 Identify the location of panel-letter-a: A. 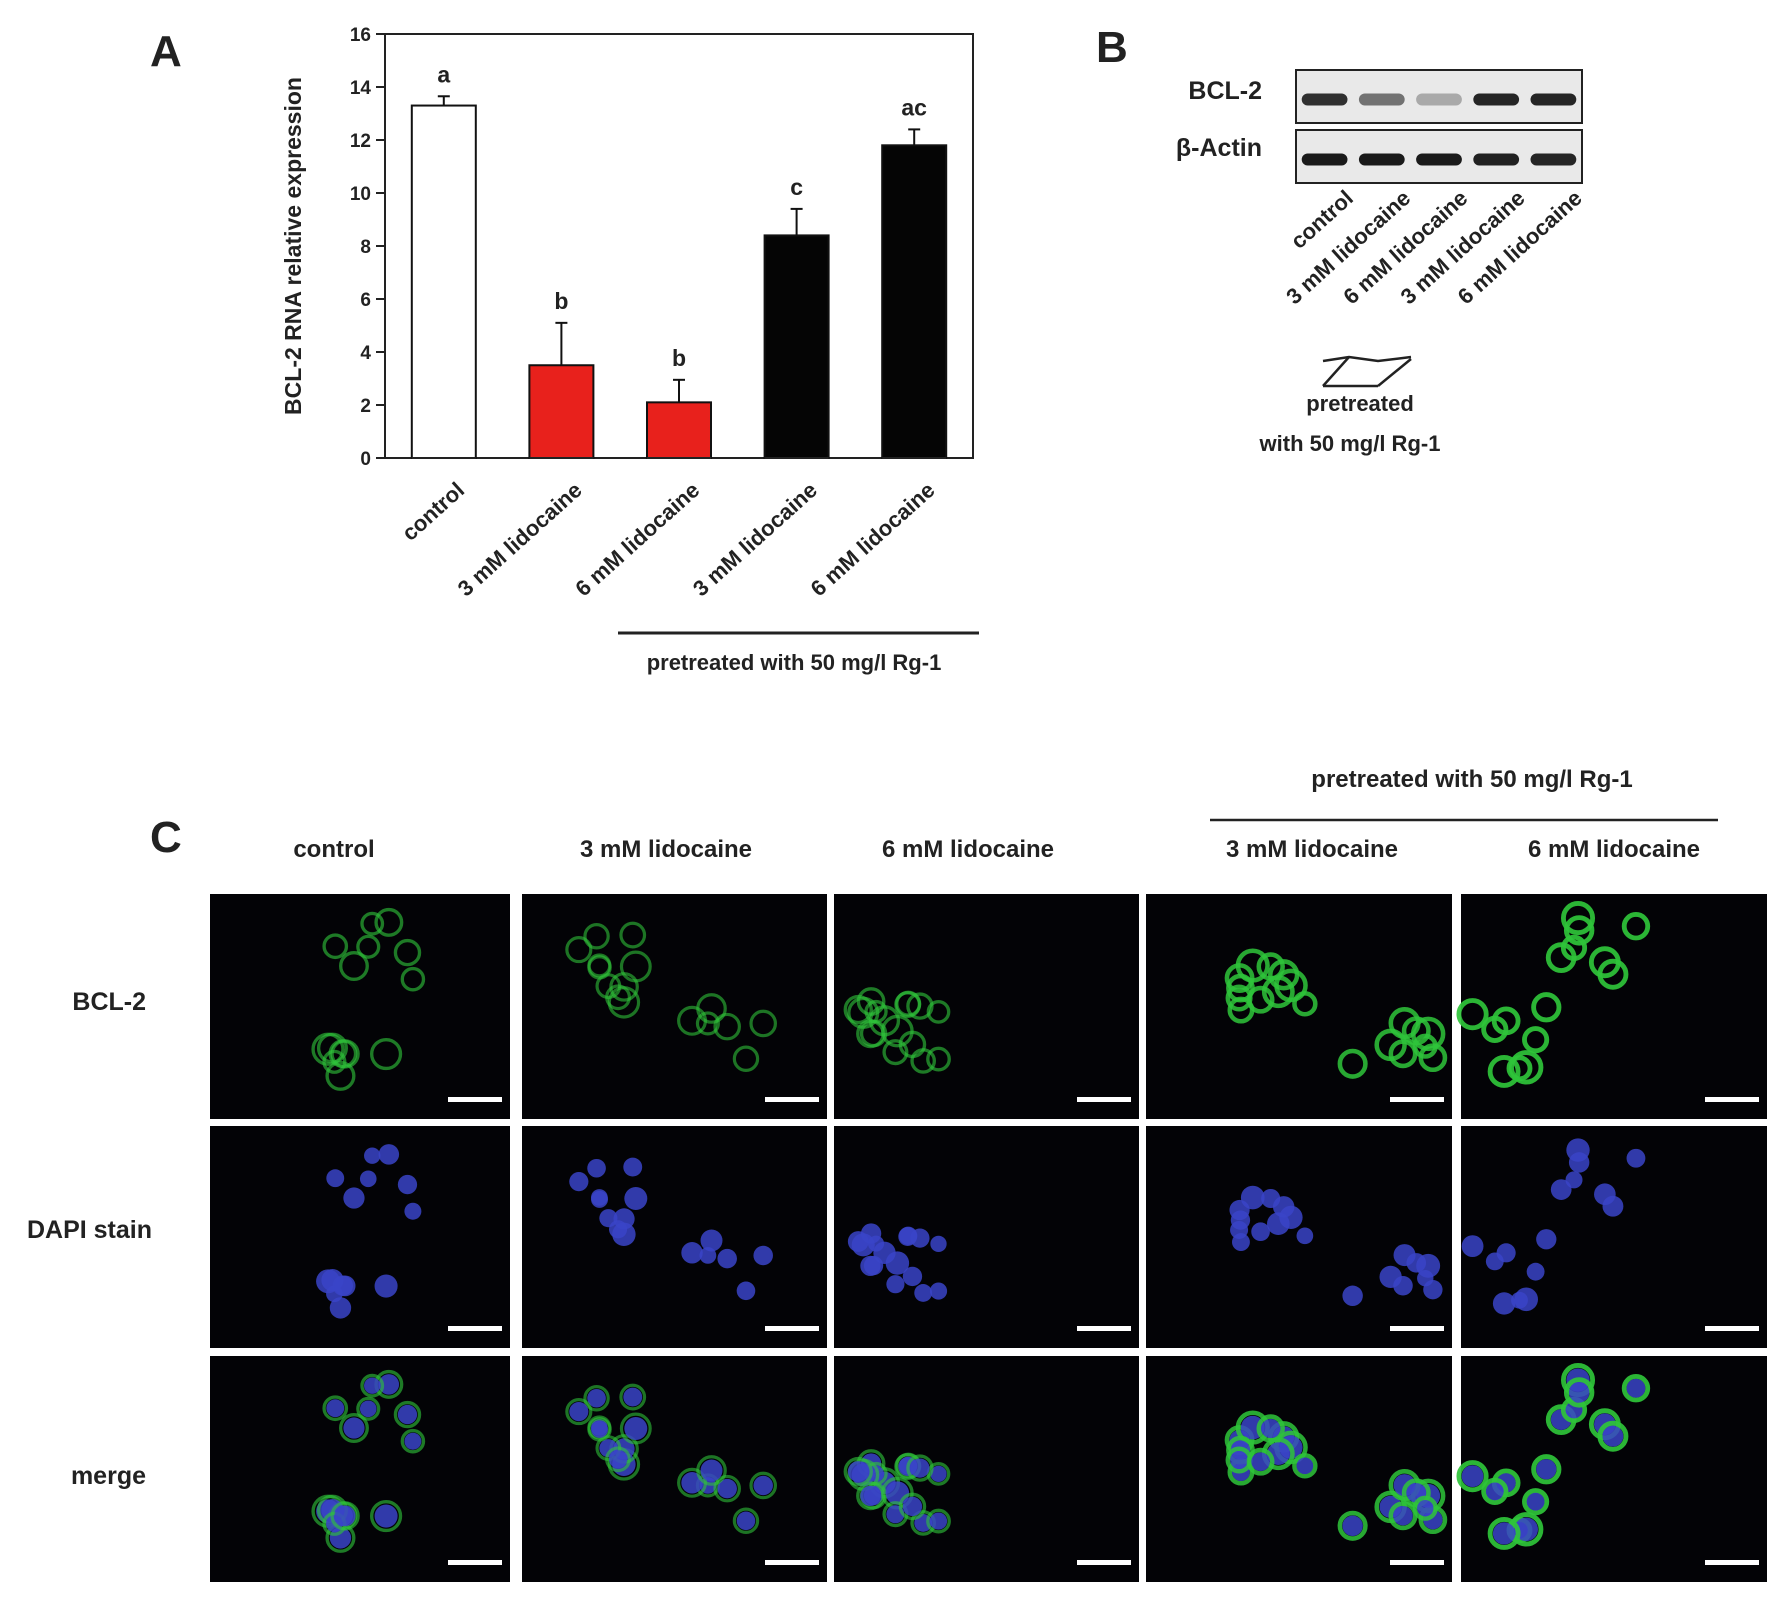
(166, 51).